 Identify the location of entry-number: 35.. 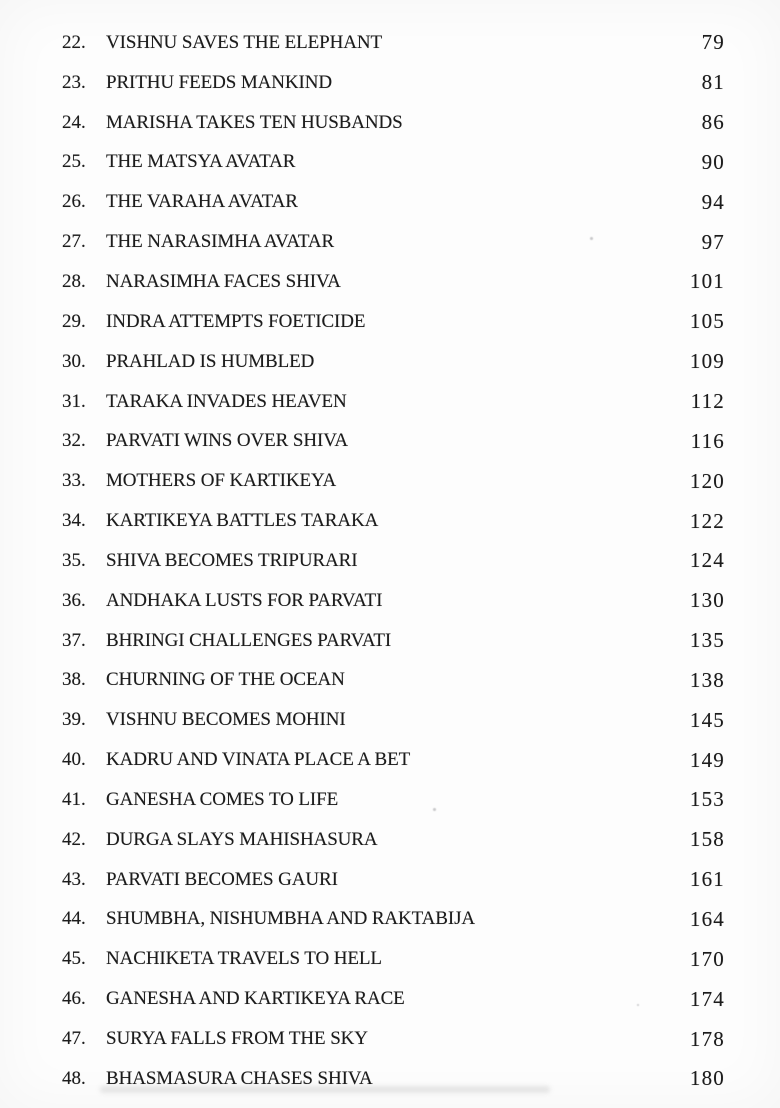
(74, 560).